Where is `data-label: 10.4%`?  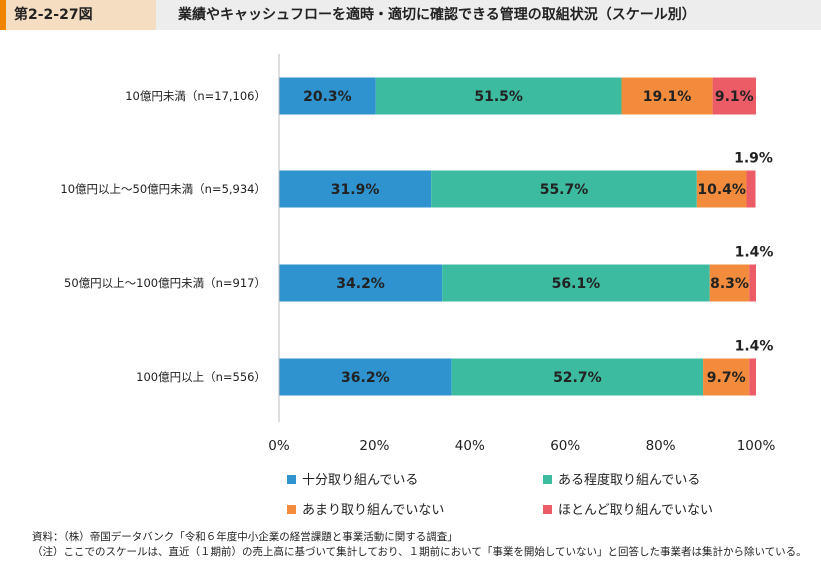 data-label: 10.4% is located at coordinates (721, 190).